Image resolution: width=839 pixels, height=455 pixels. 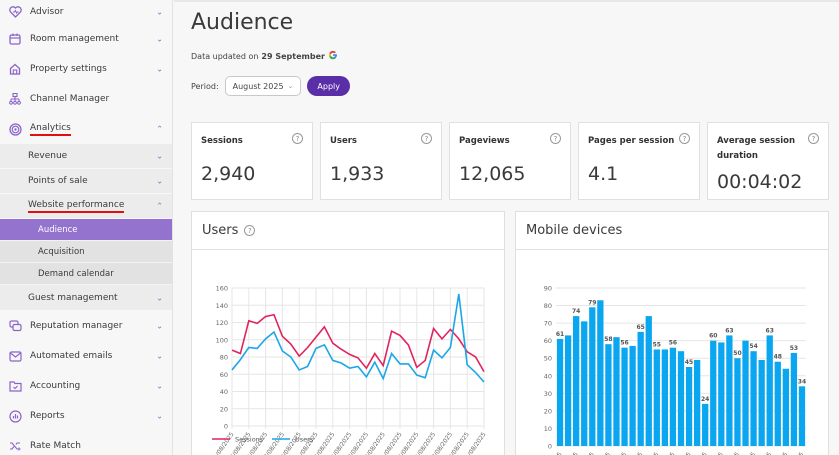 What do you see at coordinates (76, 273) in the screenshot?
I see `sidebar-item-label: Demand calendar` at bounding box center [76, 273].